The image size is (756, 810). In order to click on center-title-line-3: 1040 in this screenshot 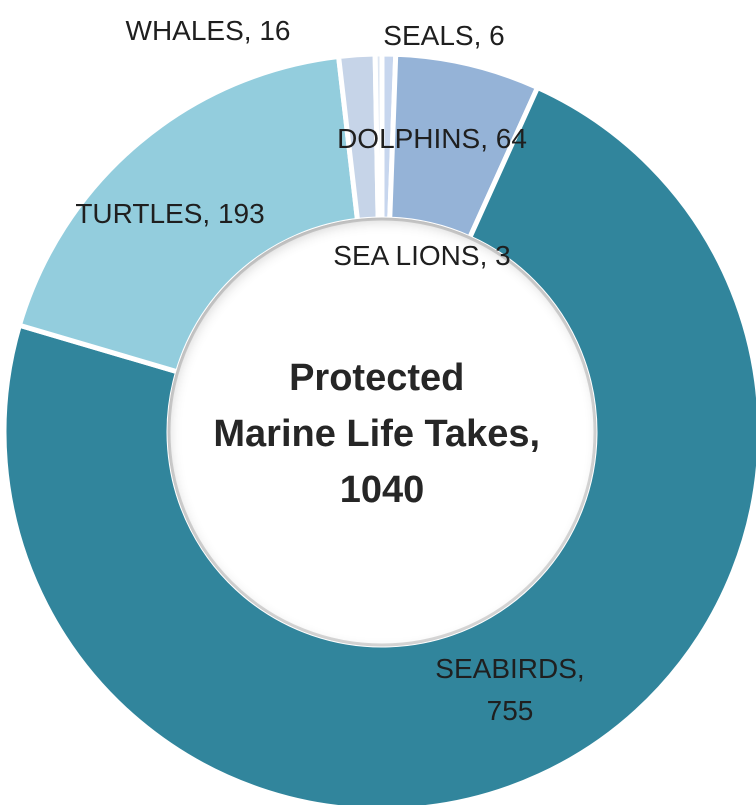, I will do `click(382, 490)`.